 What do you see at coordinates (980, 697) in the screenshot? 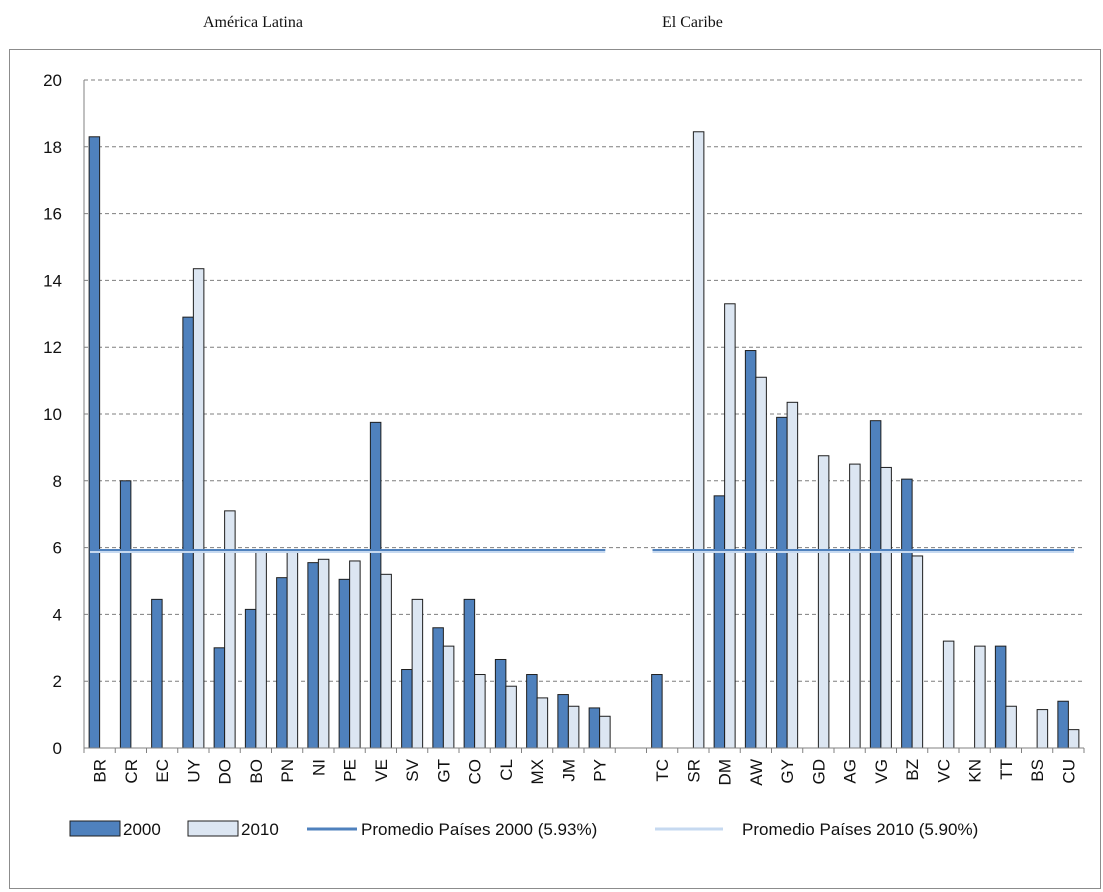
I see `bar-2010-kn` at bounding box center [980, 697].